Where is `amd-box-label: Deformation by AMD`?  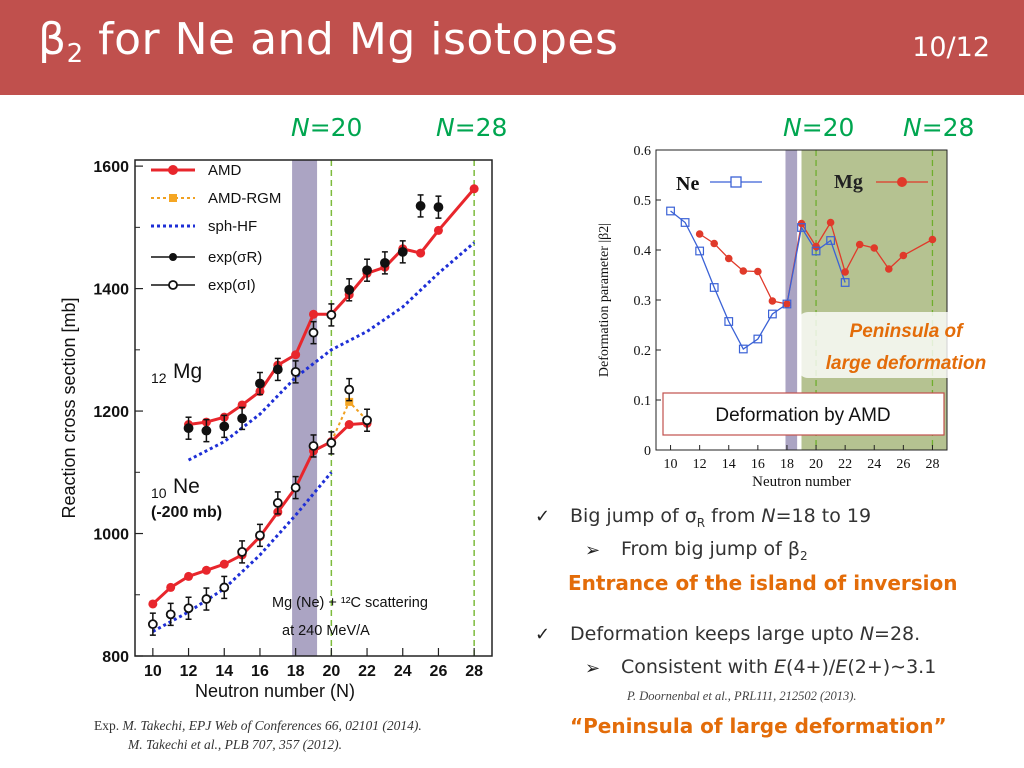
amd-box-label: Deformation by AMD is located at coordinates (802, 415).